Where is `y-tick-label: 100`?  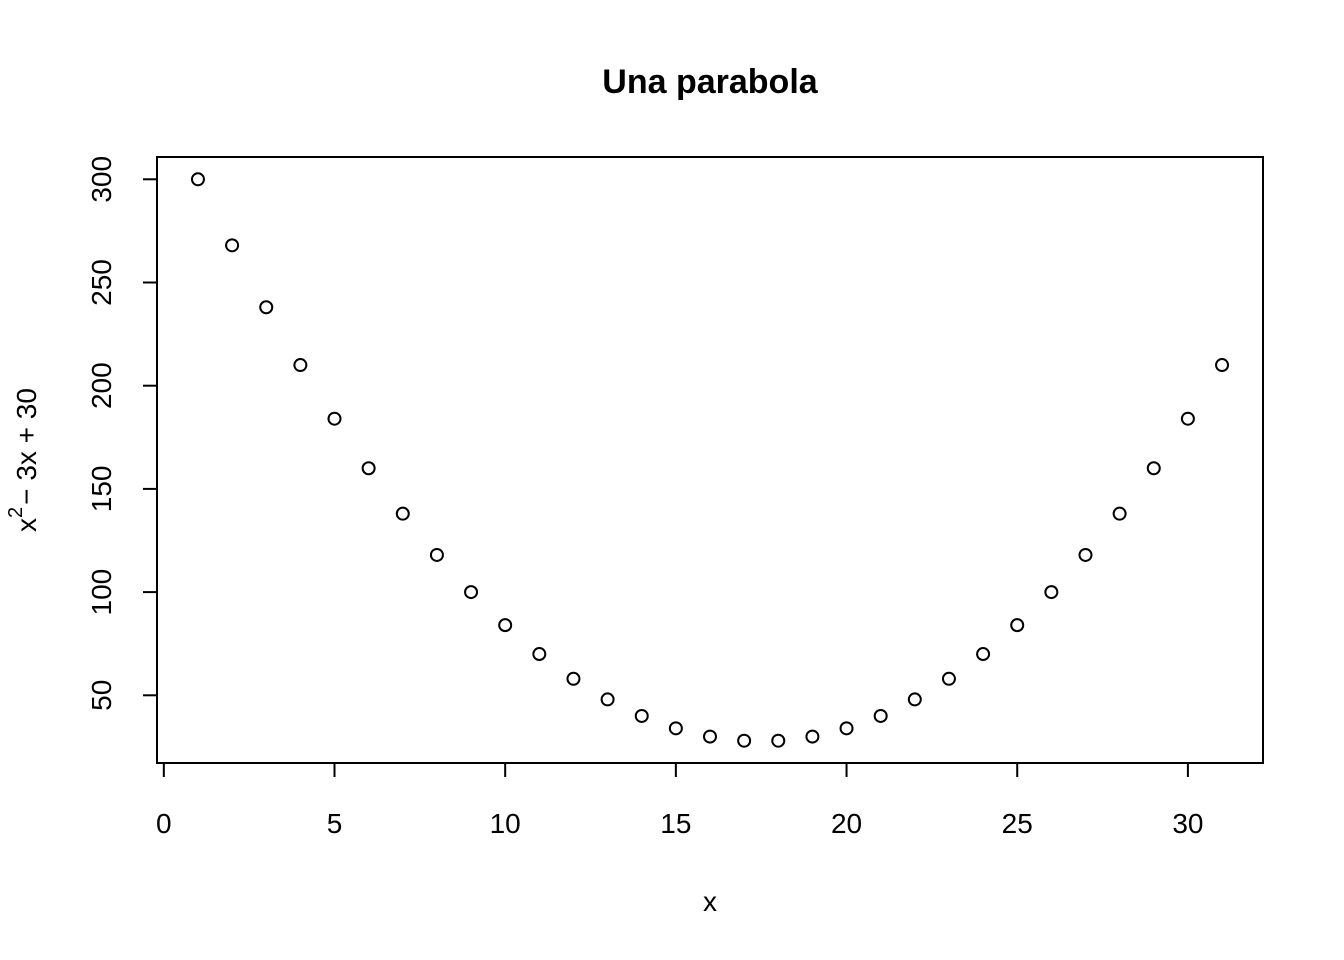 y-tick-label: 100 is located at coordinates (101, 592).